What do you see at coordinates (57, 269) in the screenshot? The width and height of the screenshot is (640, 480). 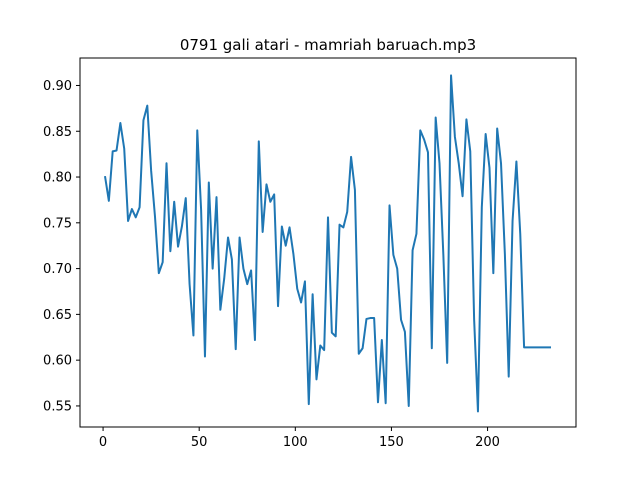 I see `y-tick-label: 0.70` at bounding box center [57, 269].